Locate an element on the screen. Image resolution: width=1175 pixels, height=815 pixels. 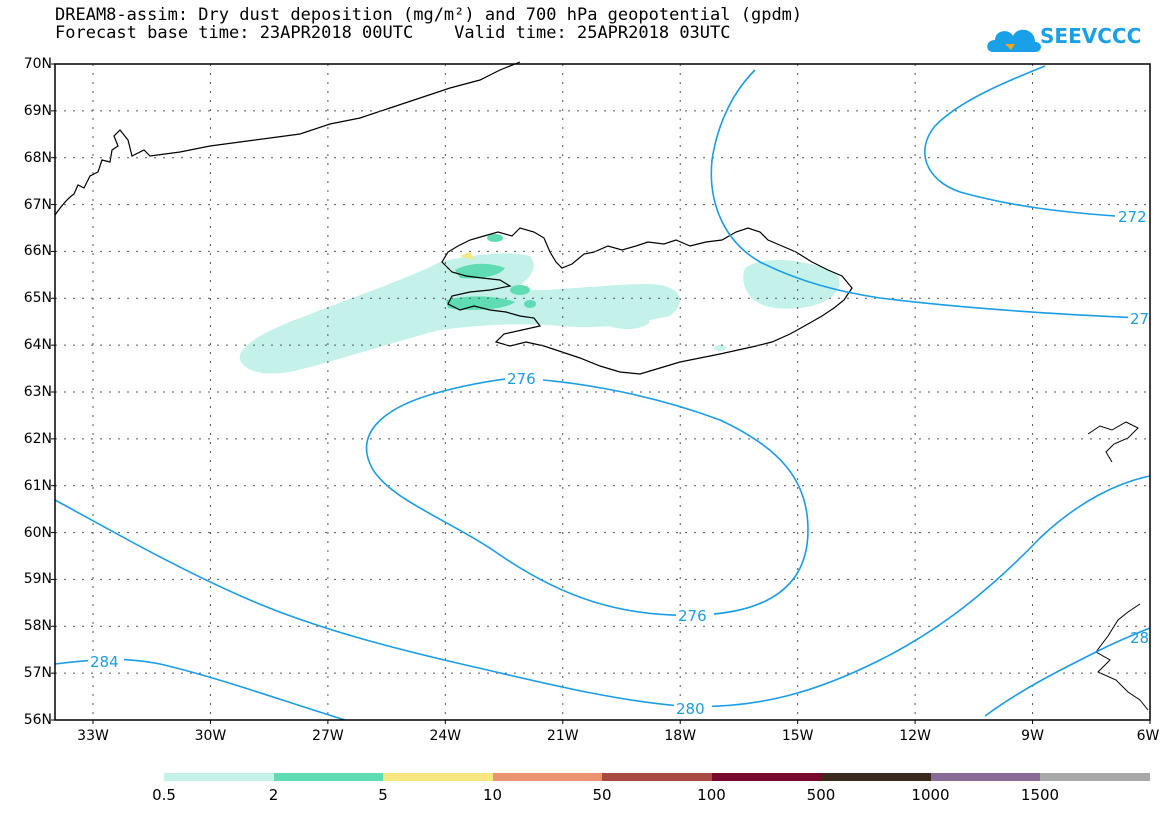
longitude-label: 33W is located at coordinates (93, 736).